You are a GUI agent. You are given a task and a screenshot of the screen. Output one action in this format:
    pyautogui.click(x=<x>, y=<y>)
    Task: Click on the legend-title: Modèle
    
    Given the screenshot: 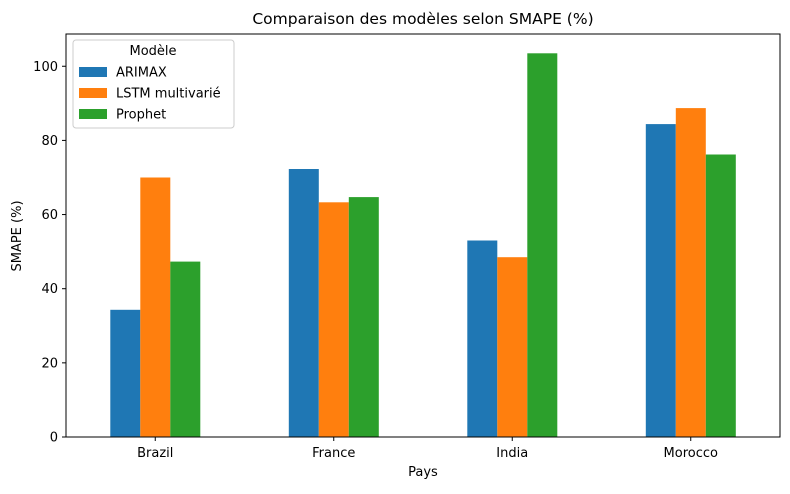 What is the action you would take?
    pyautogui.click(x=152, y=51)
    